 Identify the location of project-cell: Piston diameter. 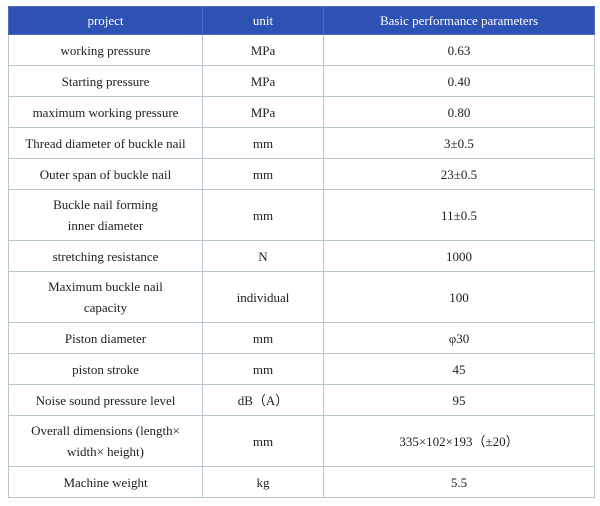
(105, 338).